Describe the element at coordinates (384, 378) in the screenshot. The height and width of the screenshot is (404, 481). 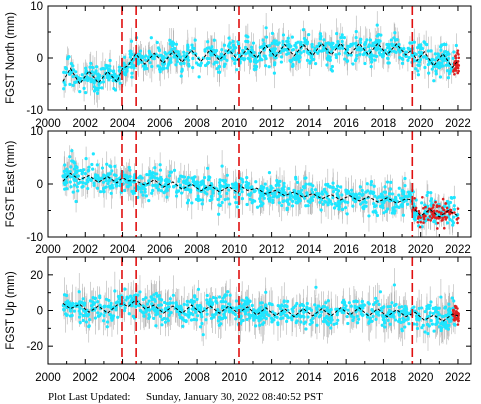
I see `x-tick-label: 2018` at that location.